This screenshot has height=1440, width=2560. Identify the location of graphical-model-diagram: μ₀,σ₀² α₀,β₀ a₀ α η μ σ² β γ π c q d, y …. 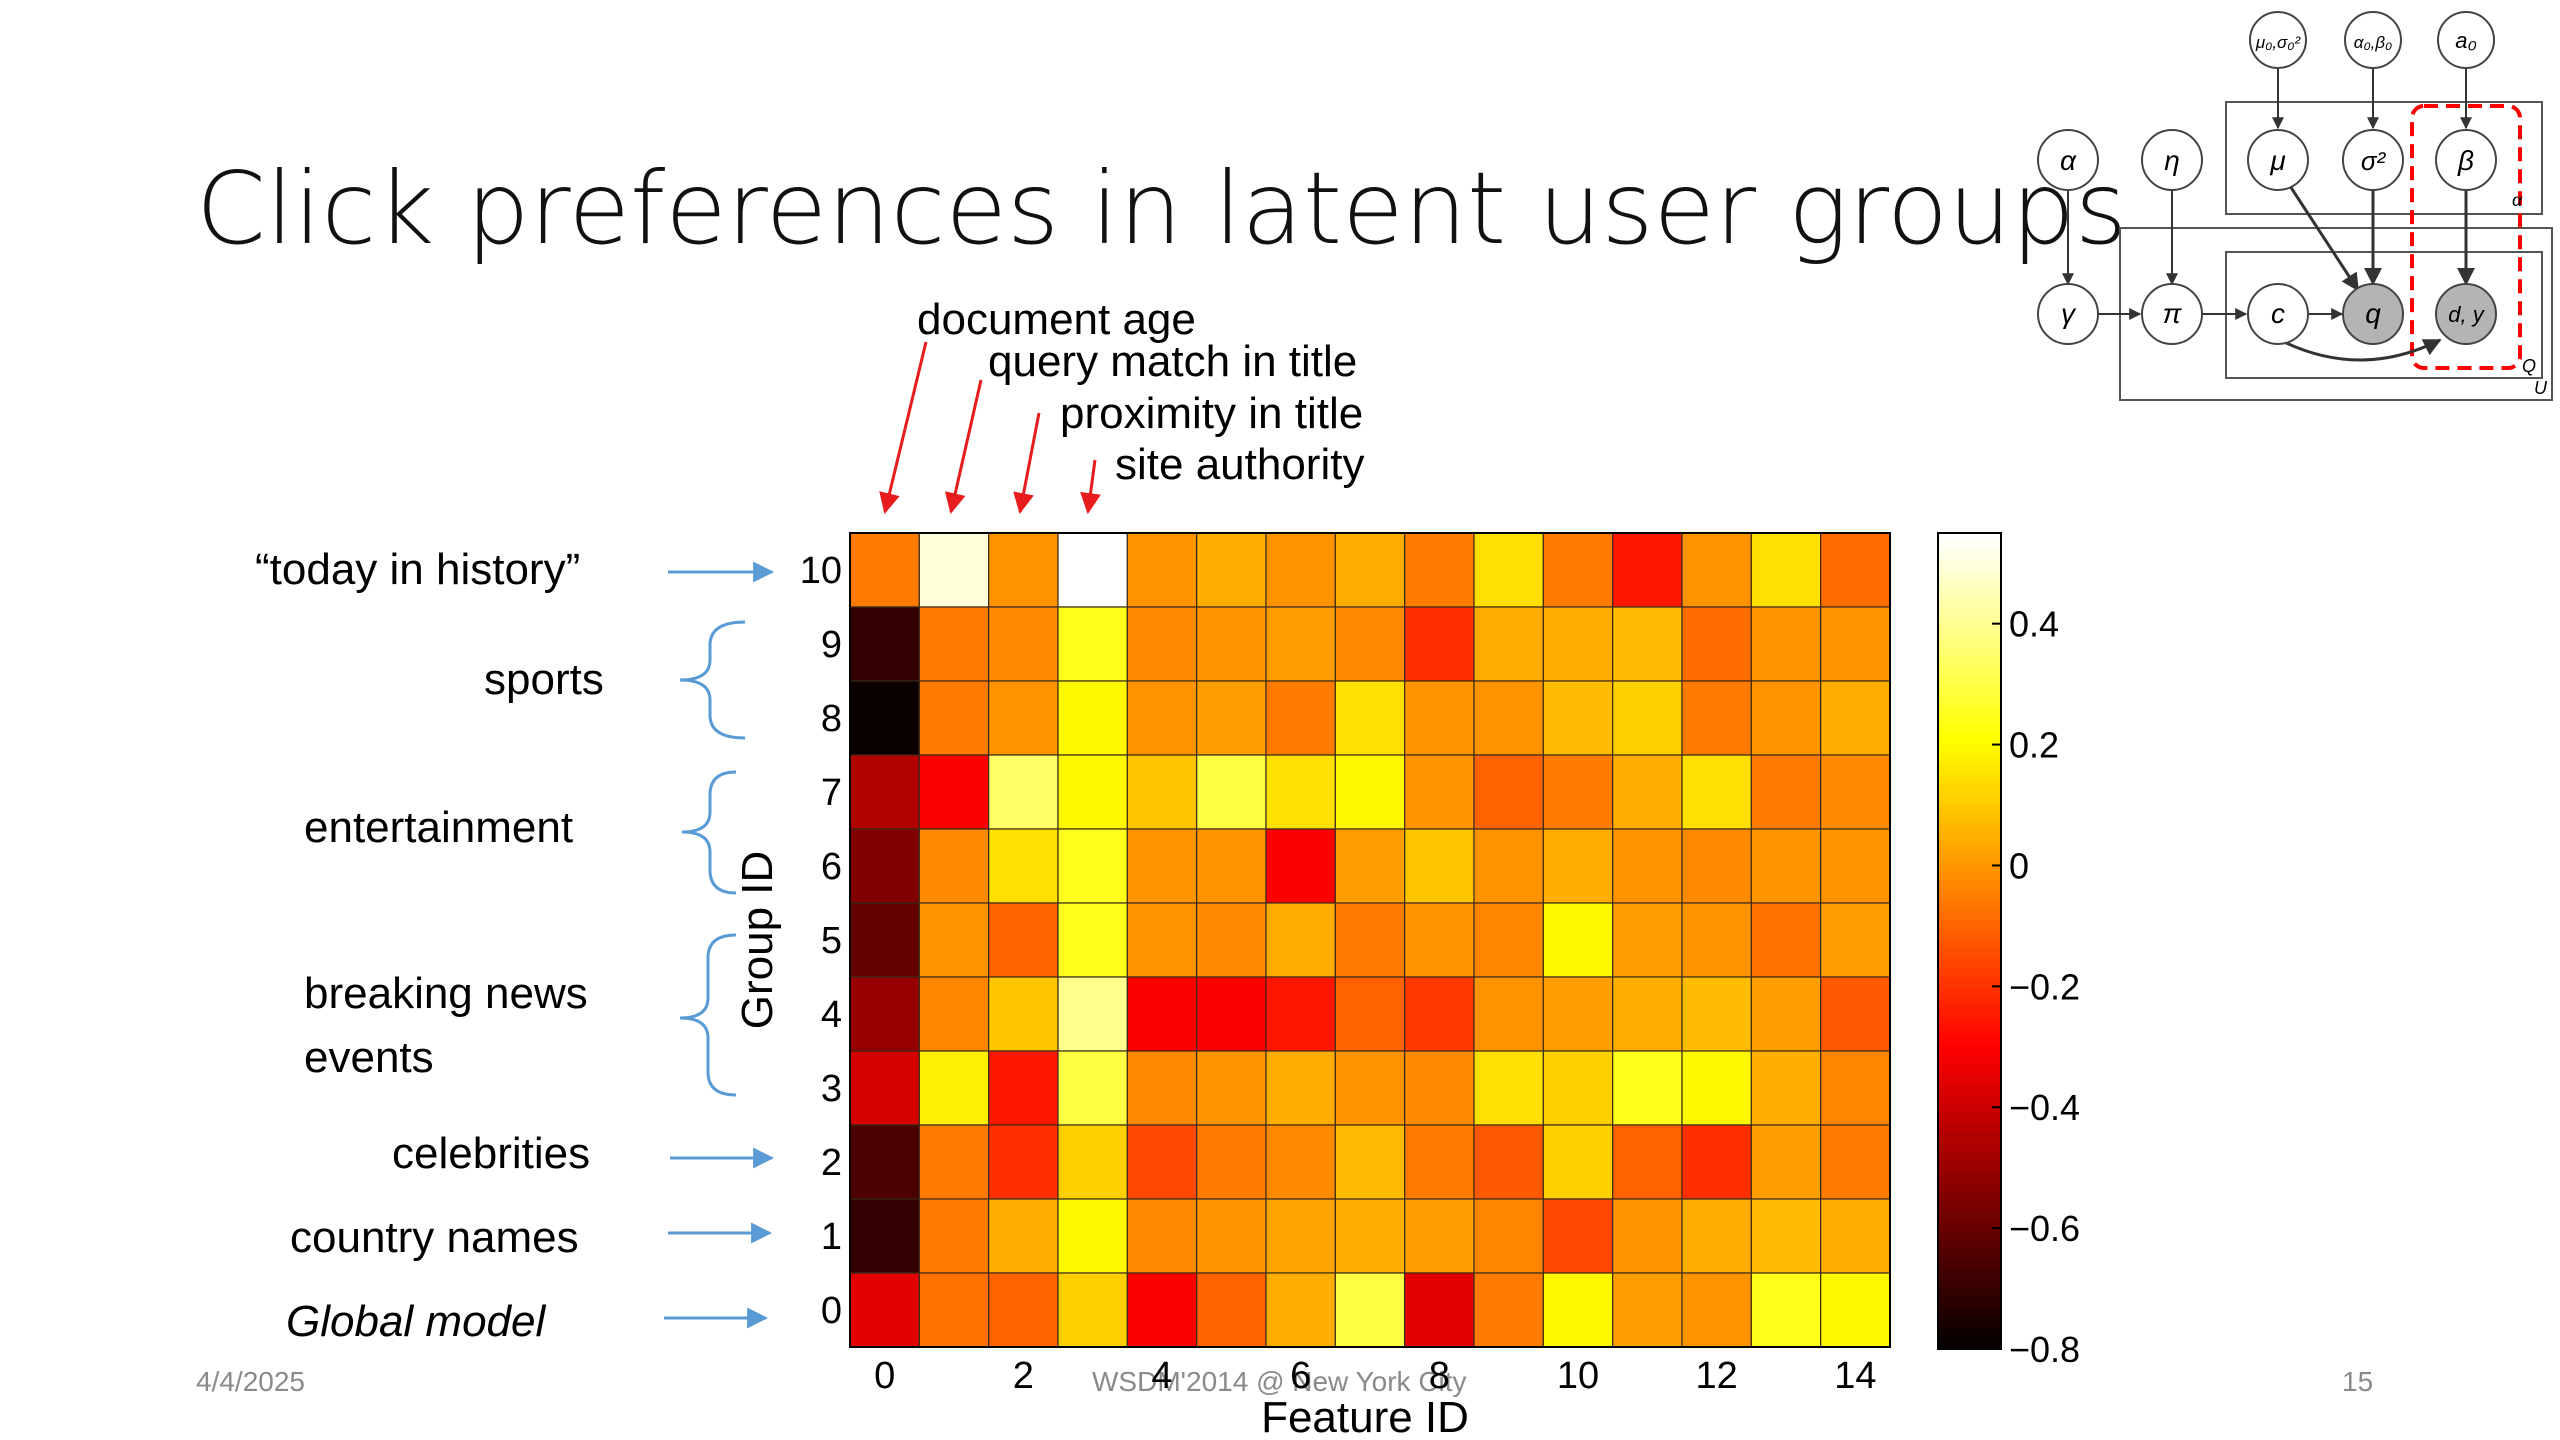
(2295, 206).